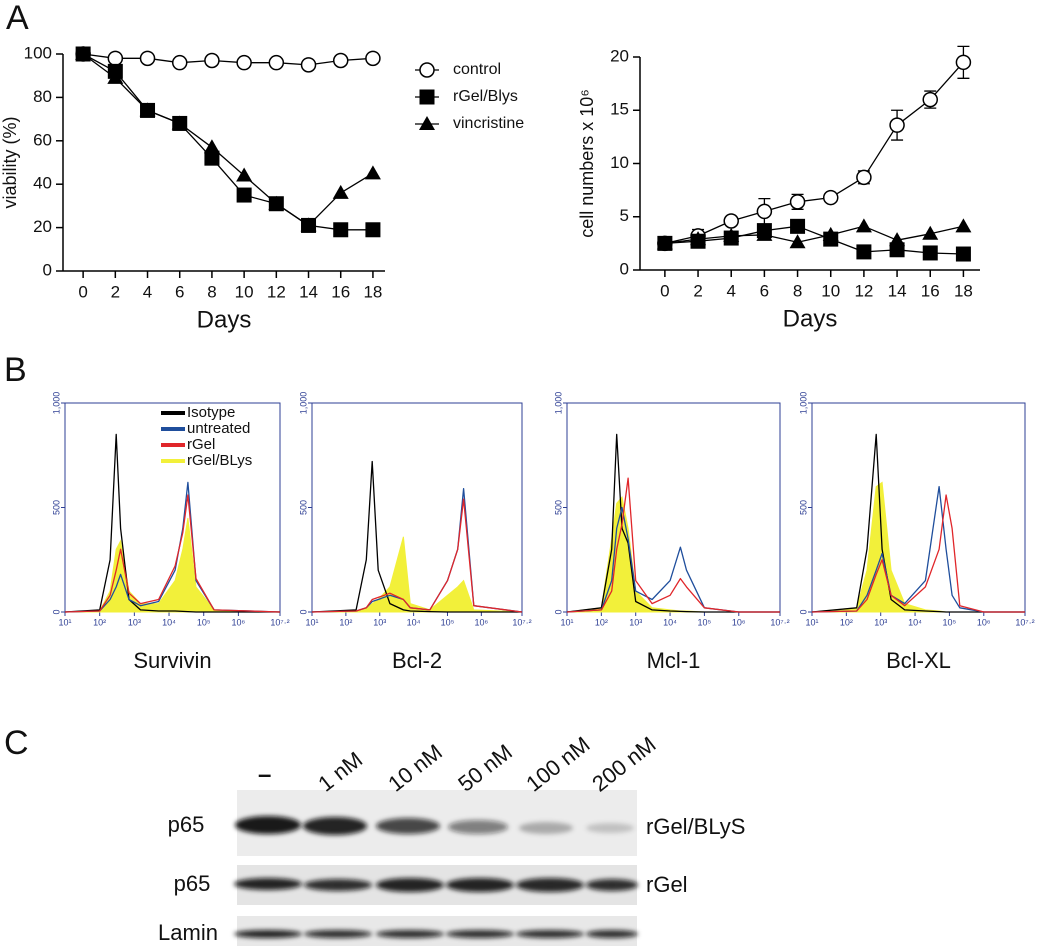 This screenshot has width=1050, height=946. Describe the element at coordinates (17, 18) in the screenshot. I see `panel-label: A` at that location.